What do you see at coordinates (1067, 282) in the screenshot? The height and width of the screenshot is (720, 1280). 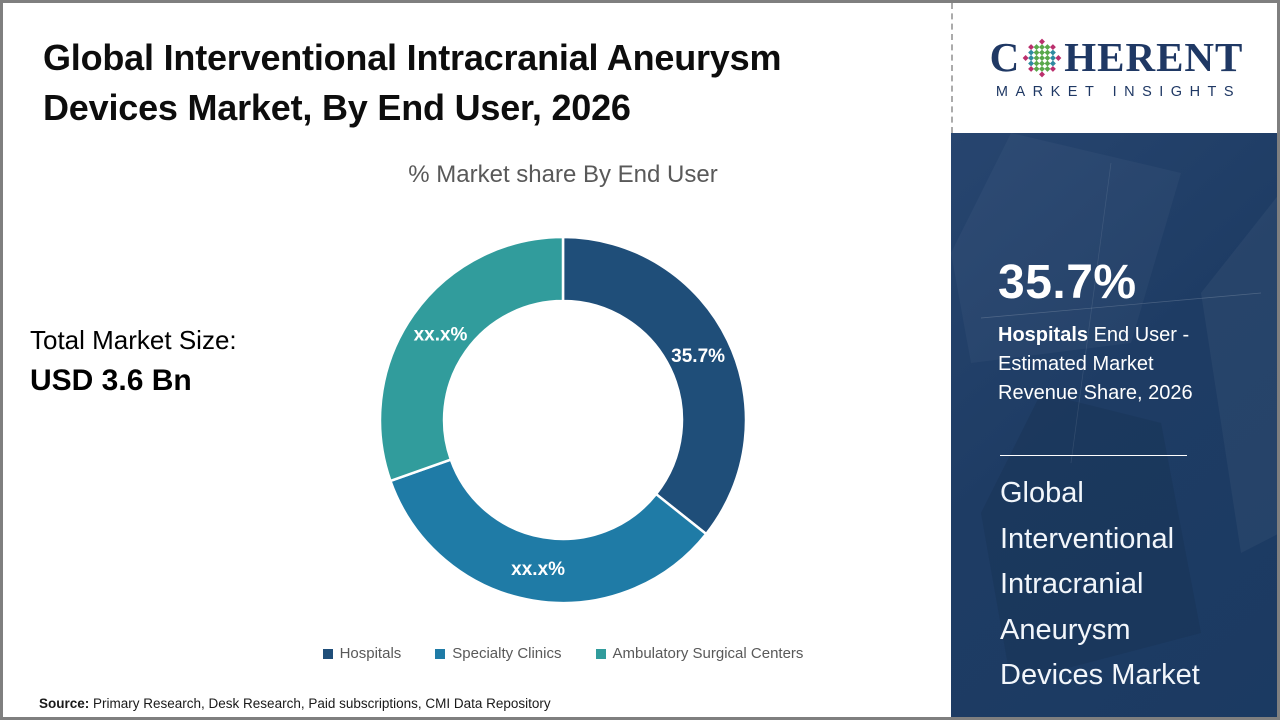 I see `stat-value: 35.7%` at bounding box center [1067, 282].